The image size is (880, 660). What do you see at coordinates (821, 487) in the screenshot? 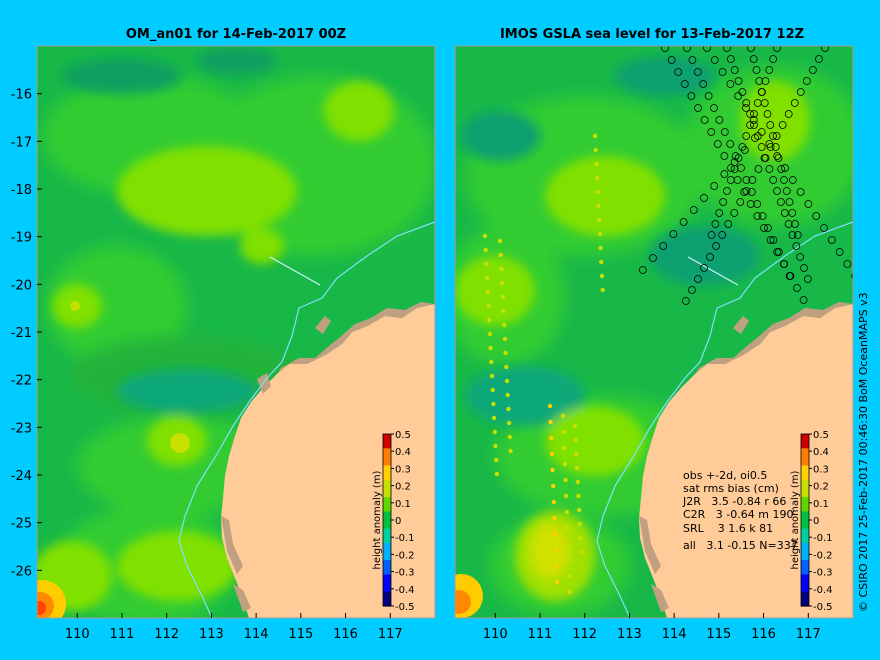
I see `colorbar-tick-label: 0.2` at bounding box center [821, 487].